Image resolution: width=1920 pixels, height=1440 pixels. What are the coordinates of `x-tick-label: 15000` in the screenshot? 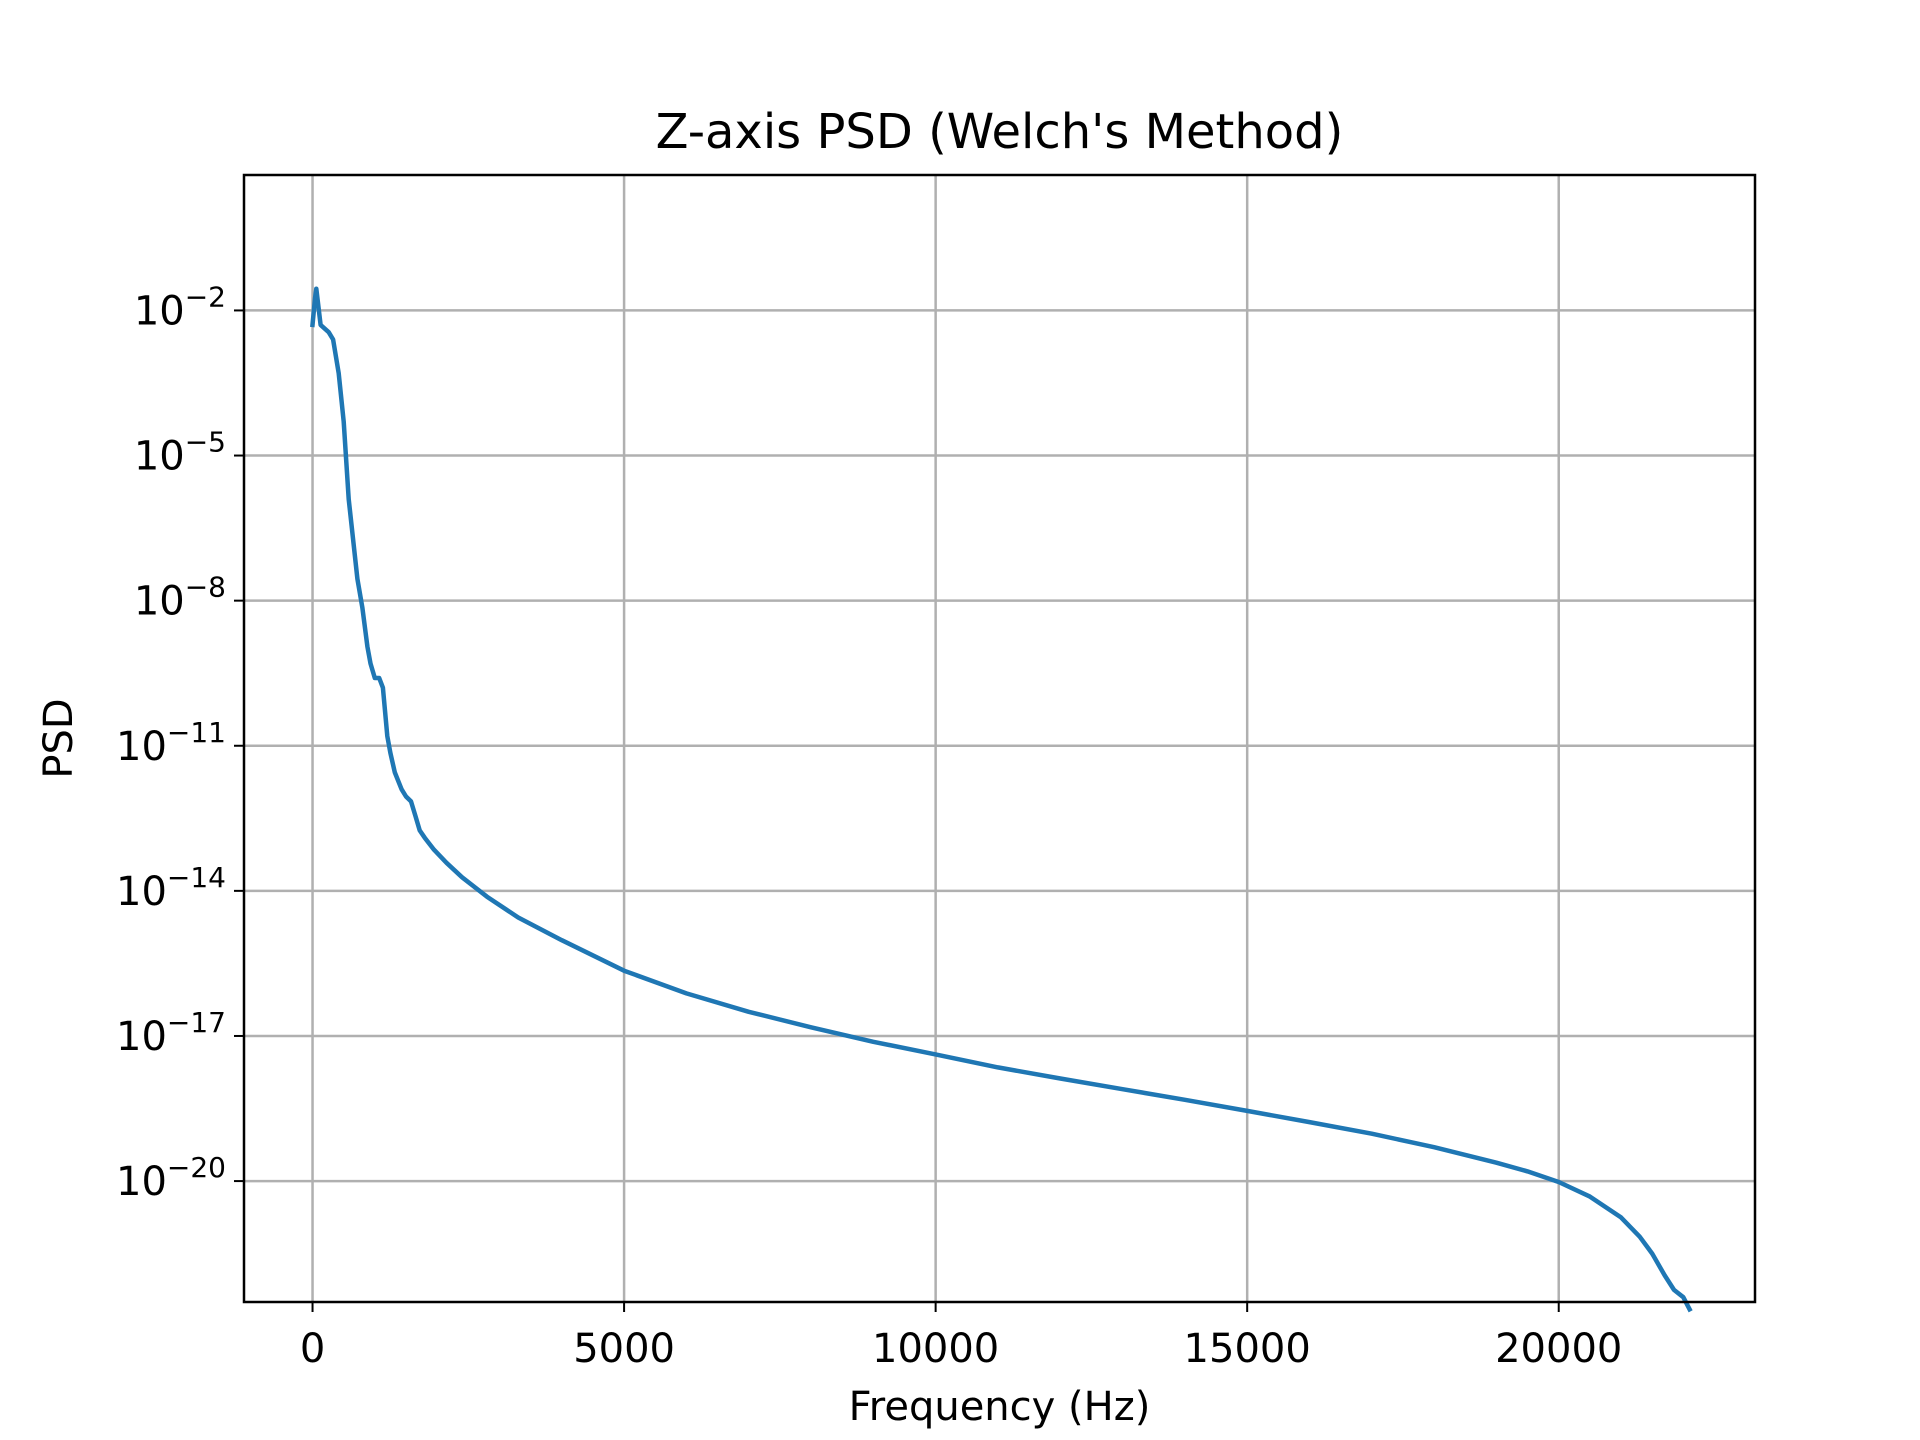 It's located at (1247, 1349).